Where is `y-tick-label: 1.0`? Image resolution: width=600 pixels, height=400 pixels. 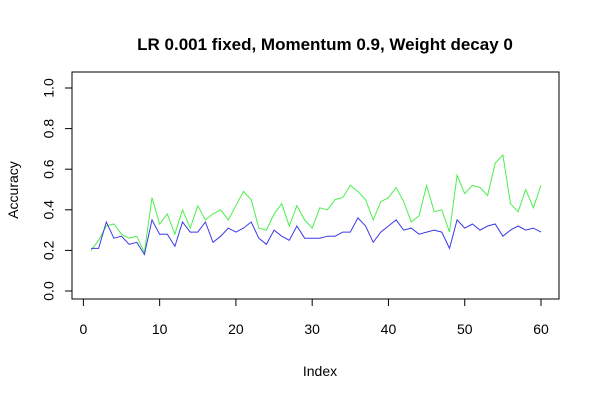
y-tick-label: 1.0 is located at coordinates (49, 88).